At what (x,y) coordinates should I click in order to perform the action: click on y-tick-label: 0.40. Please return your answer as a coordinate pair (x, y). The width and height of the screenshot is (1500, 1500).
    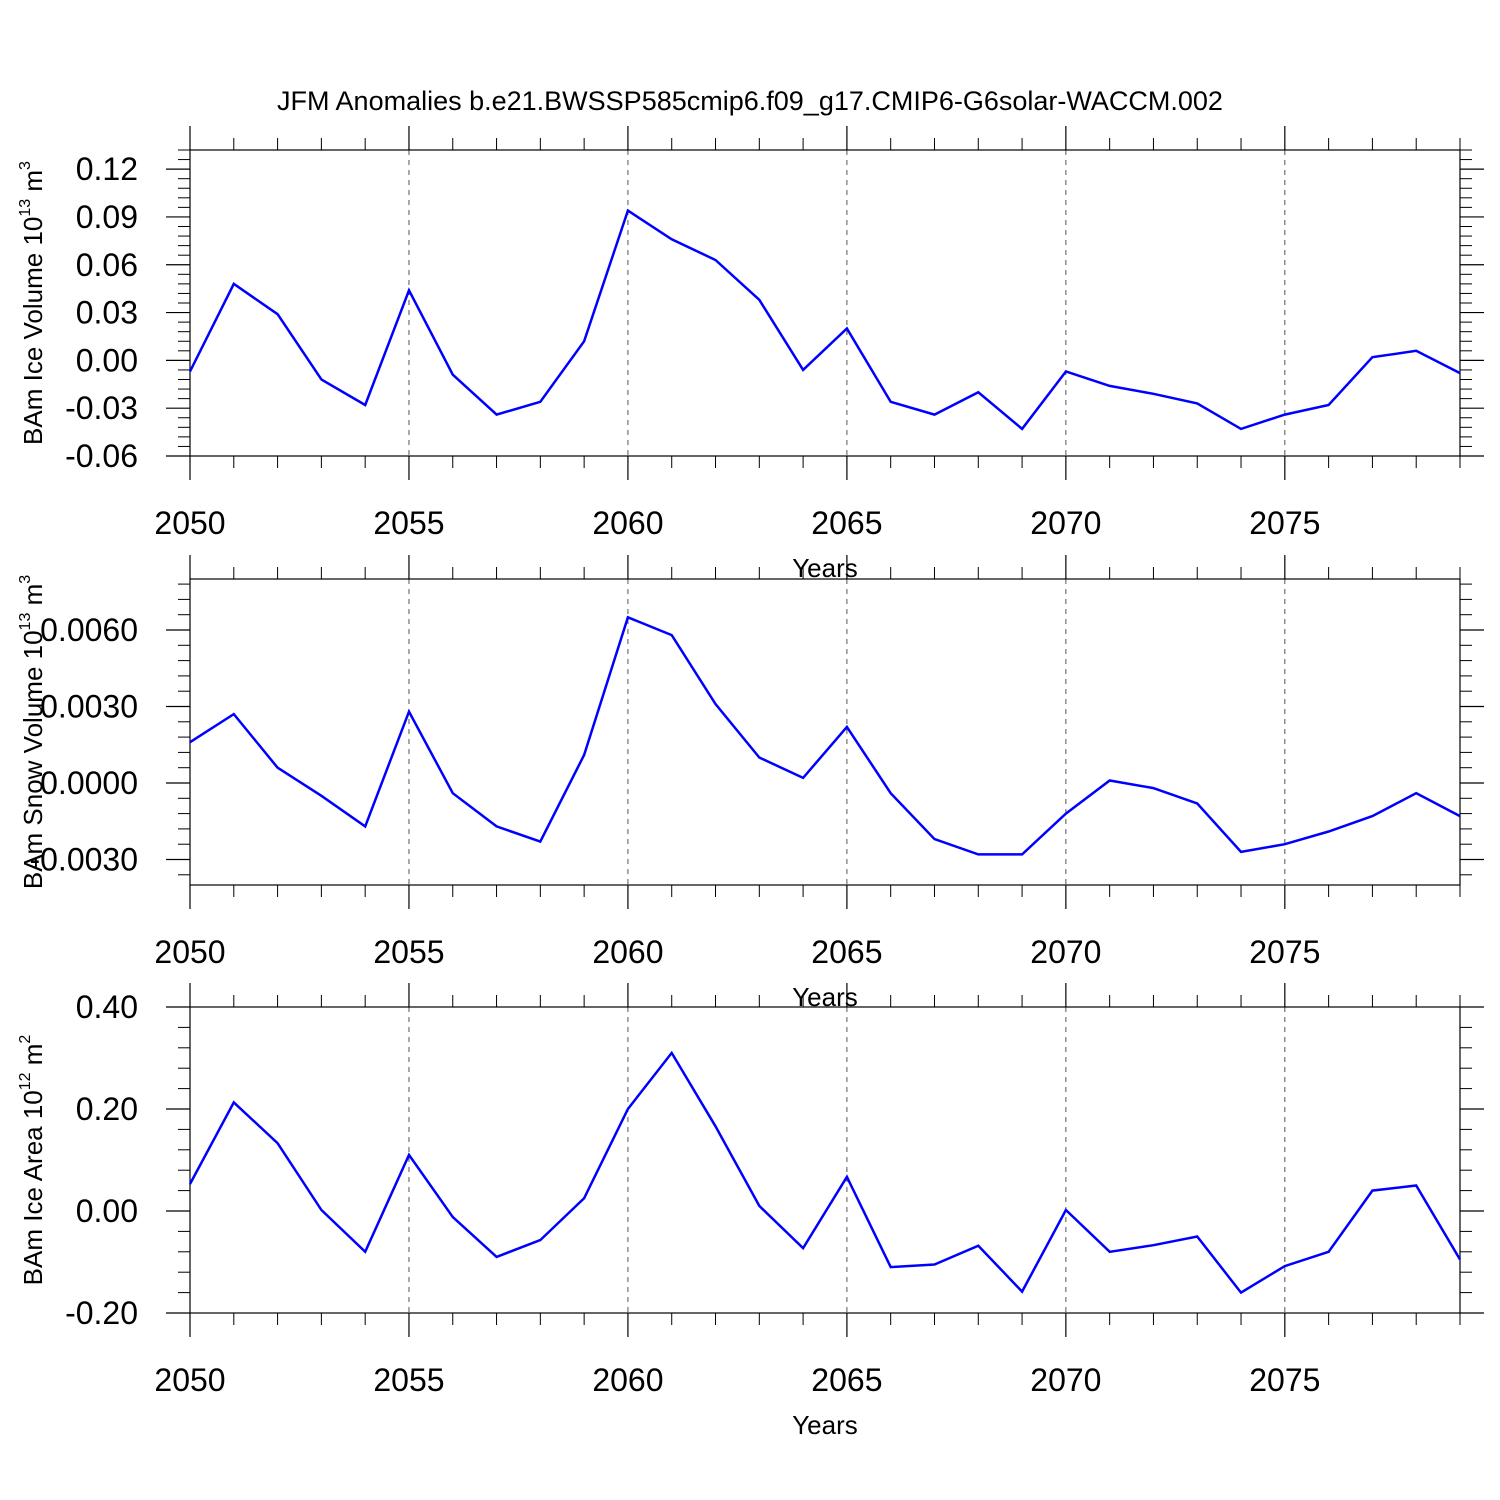
    Looking at the image, I should click on (107, 1007).